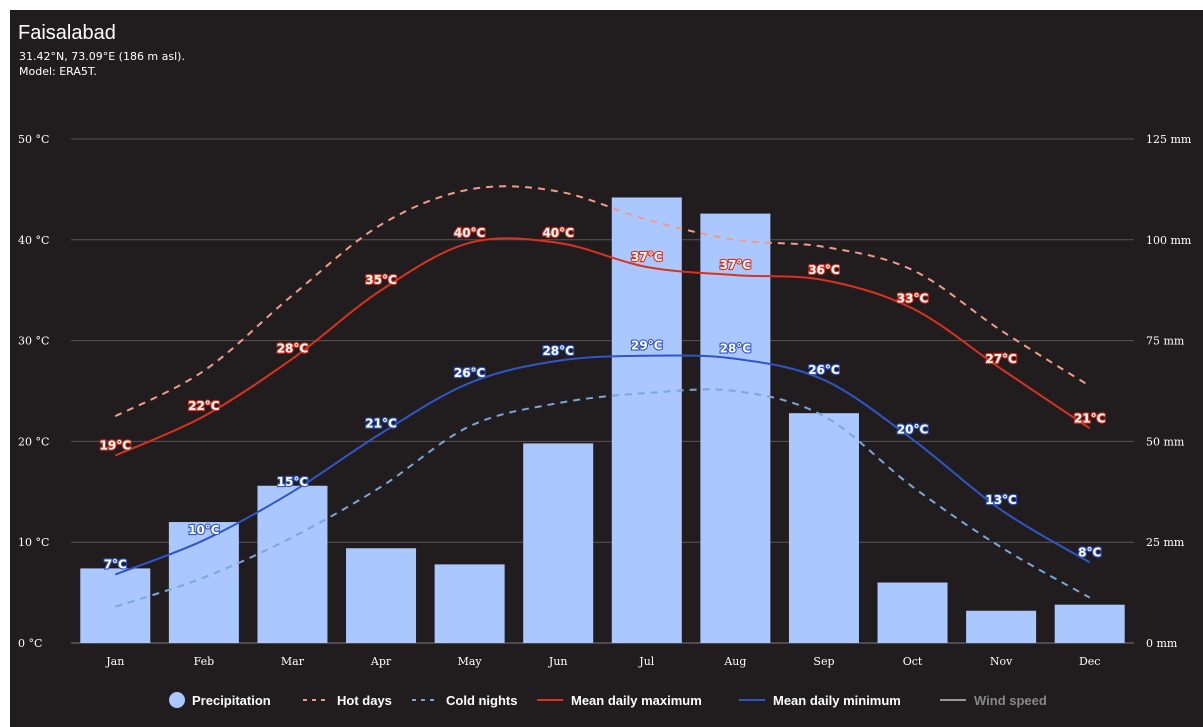 This screenshot has width=1203, height=727. I want to click on legend-label: Mean daily maximum, so click(636, 700).